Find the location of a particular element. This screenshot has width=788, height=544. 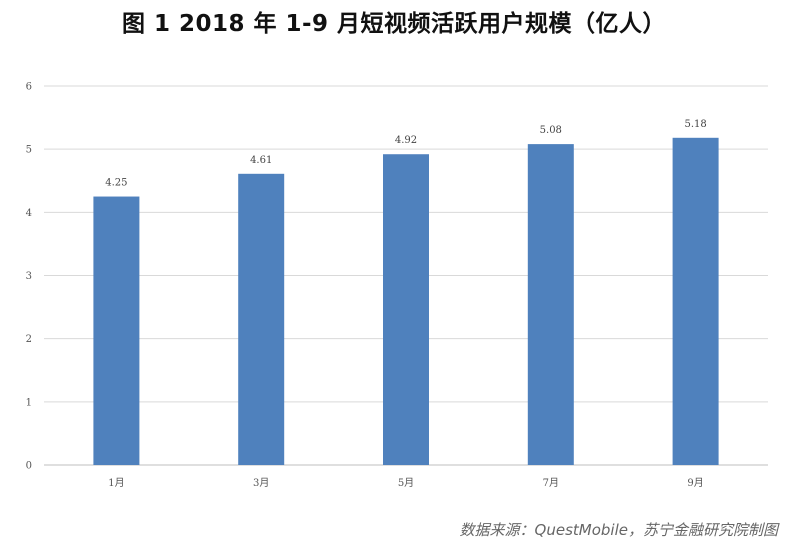

data-label: 4.92 is located at coordinates (406, 140).